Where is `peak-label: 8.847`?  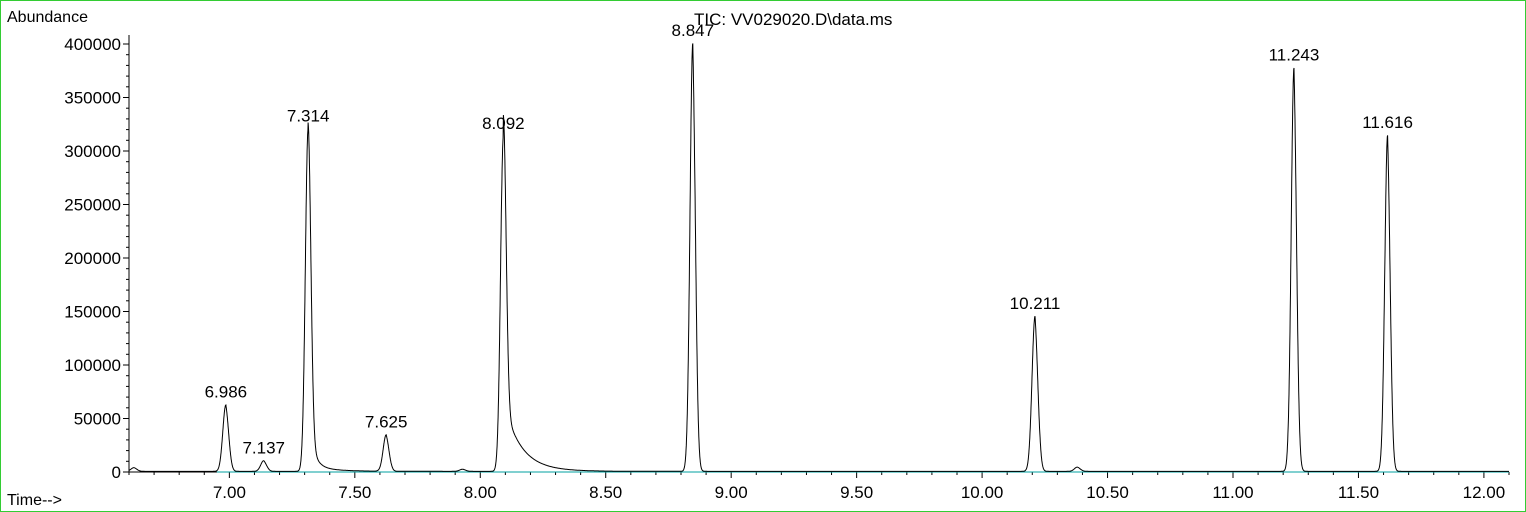
peak-label: 8.847 is located at coordinates (693, 30).